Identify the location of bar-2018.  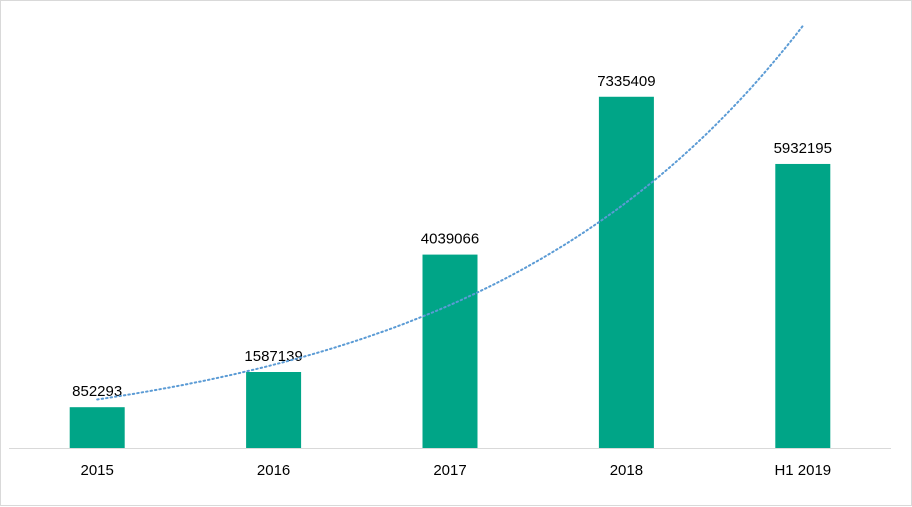
(626, 272).